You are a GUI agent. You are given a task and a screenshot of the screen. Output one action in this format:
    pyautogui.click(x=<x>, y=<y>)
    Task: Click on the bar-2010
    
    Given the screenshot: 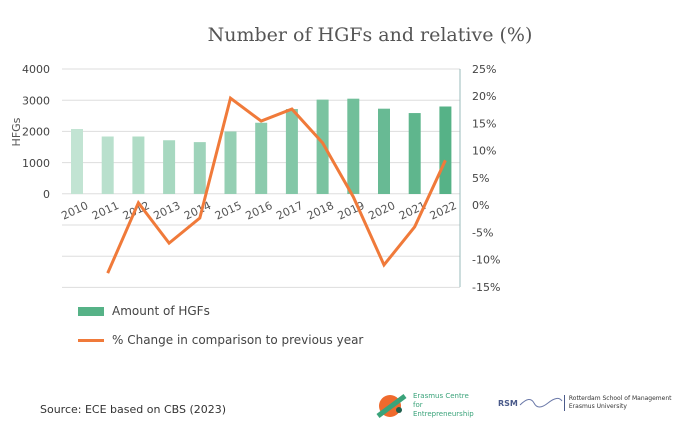 What is the action you would take?
    pyautogui.click(x=77, y=161)
    